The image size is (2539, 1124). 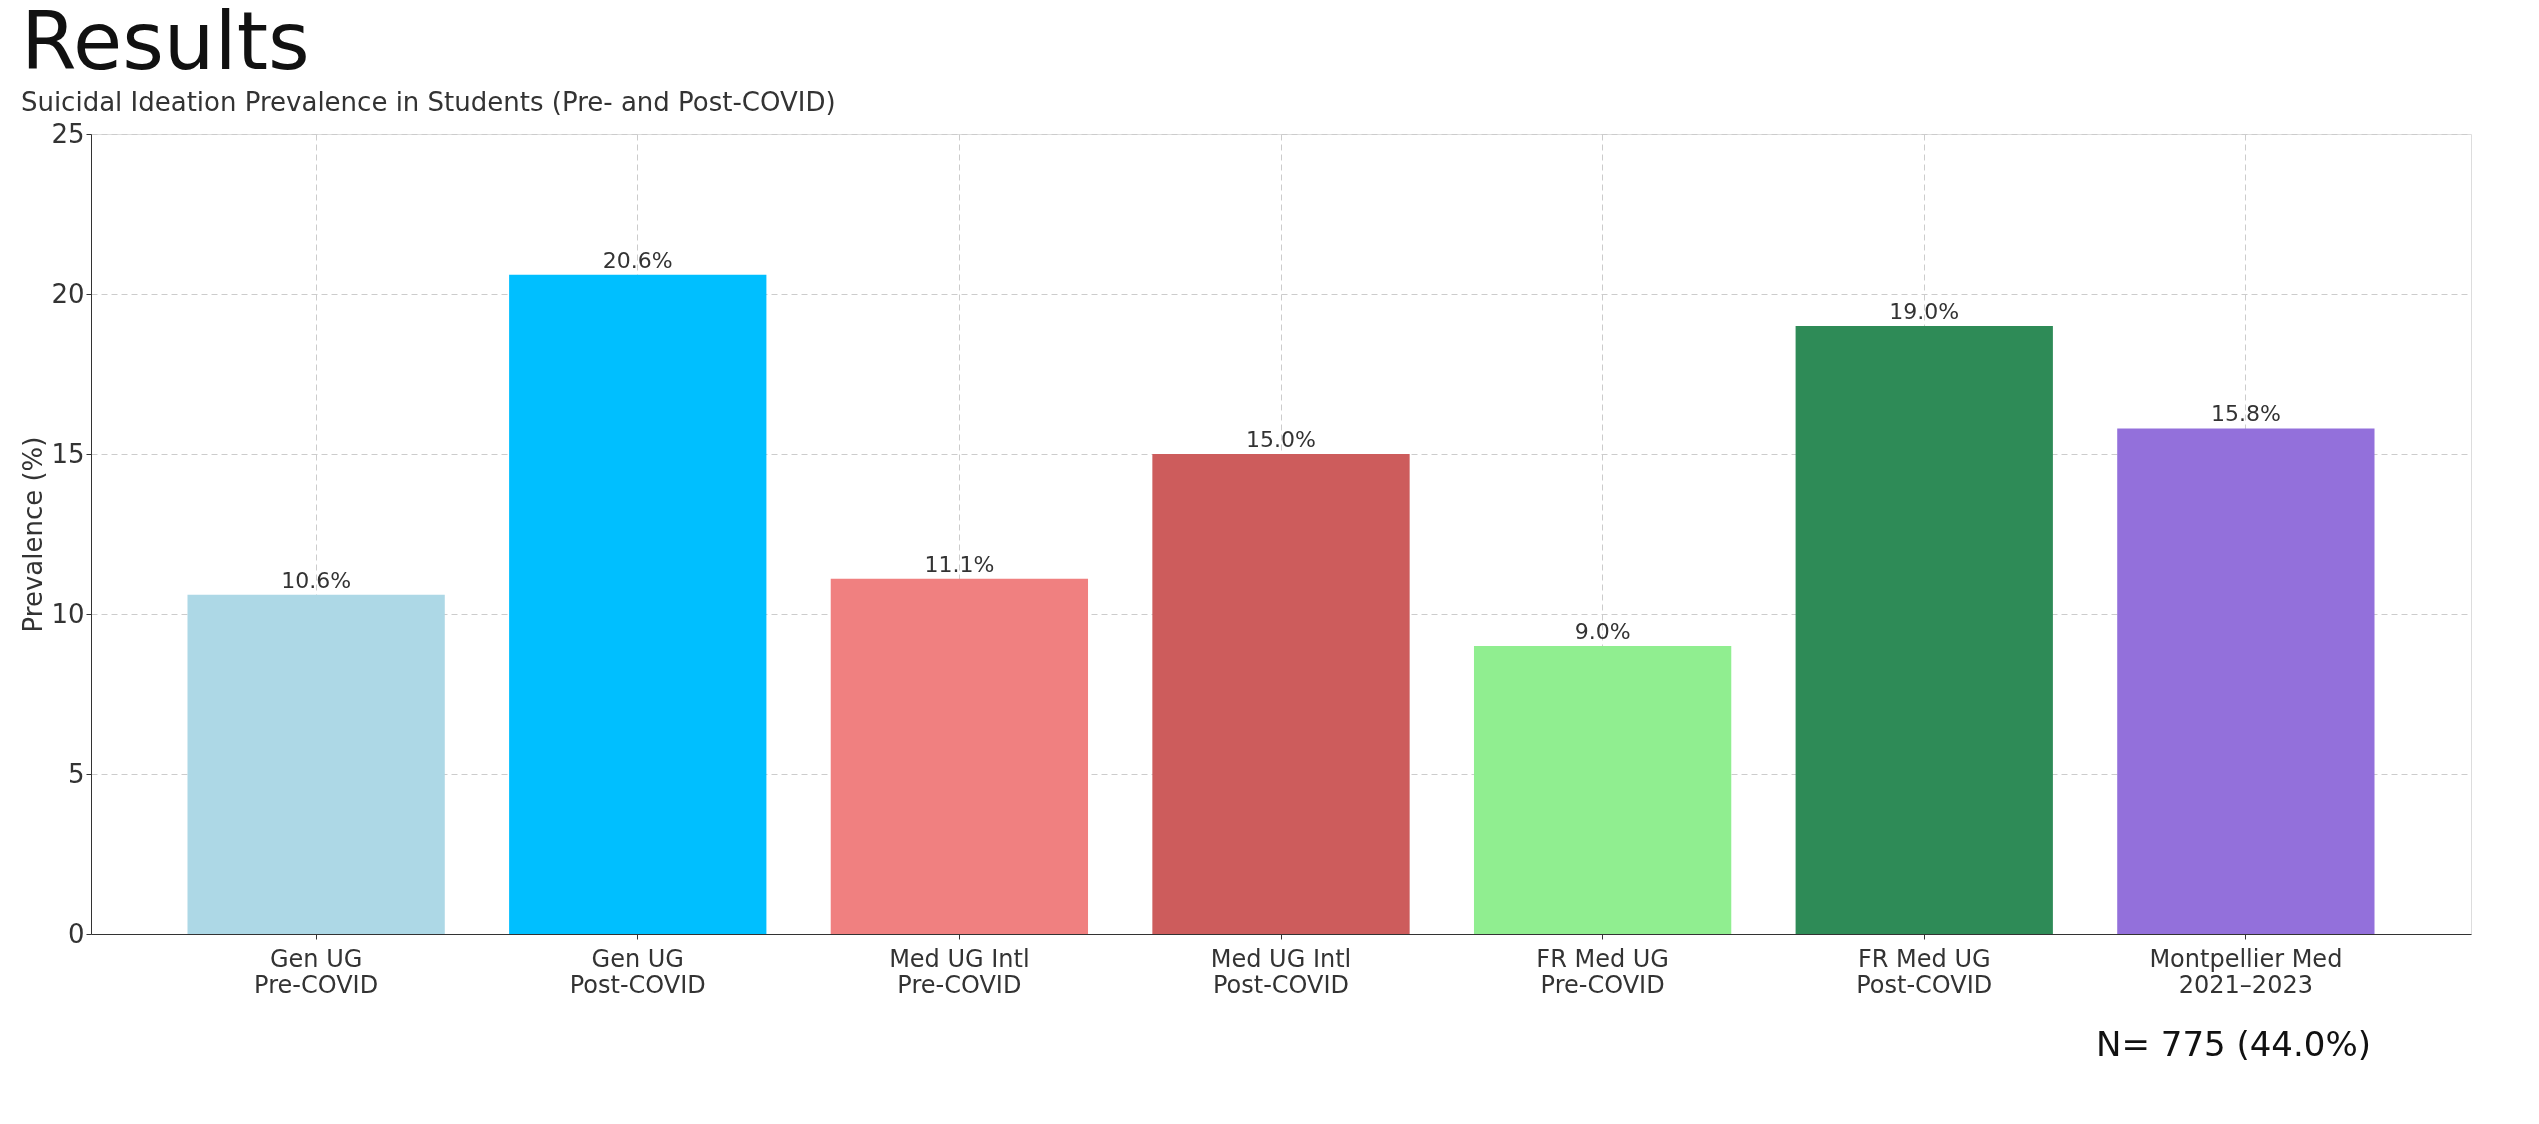 What do you see at coordinates (2245, 414) in the screenshot?
I see `data-label: 15.8%` at bounding box center [2245, 414].